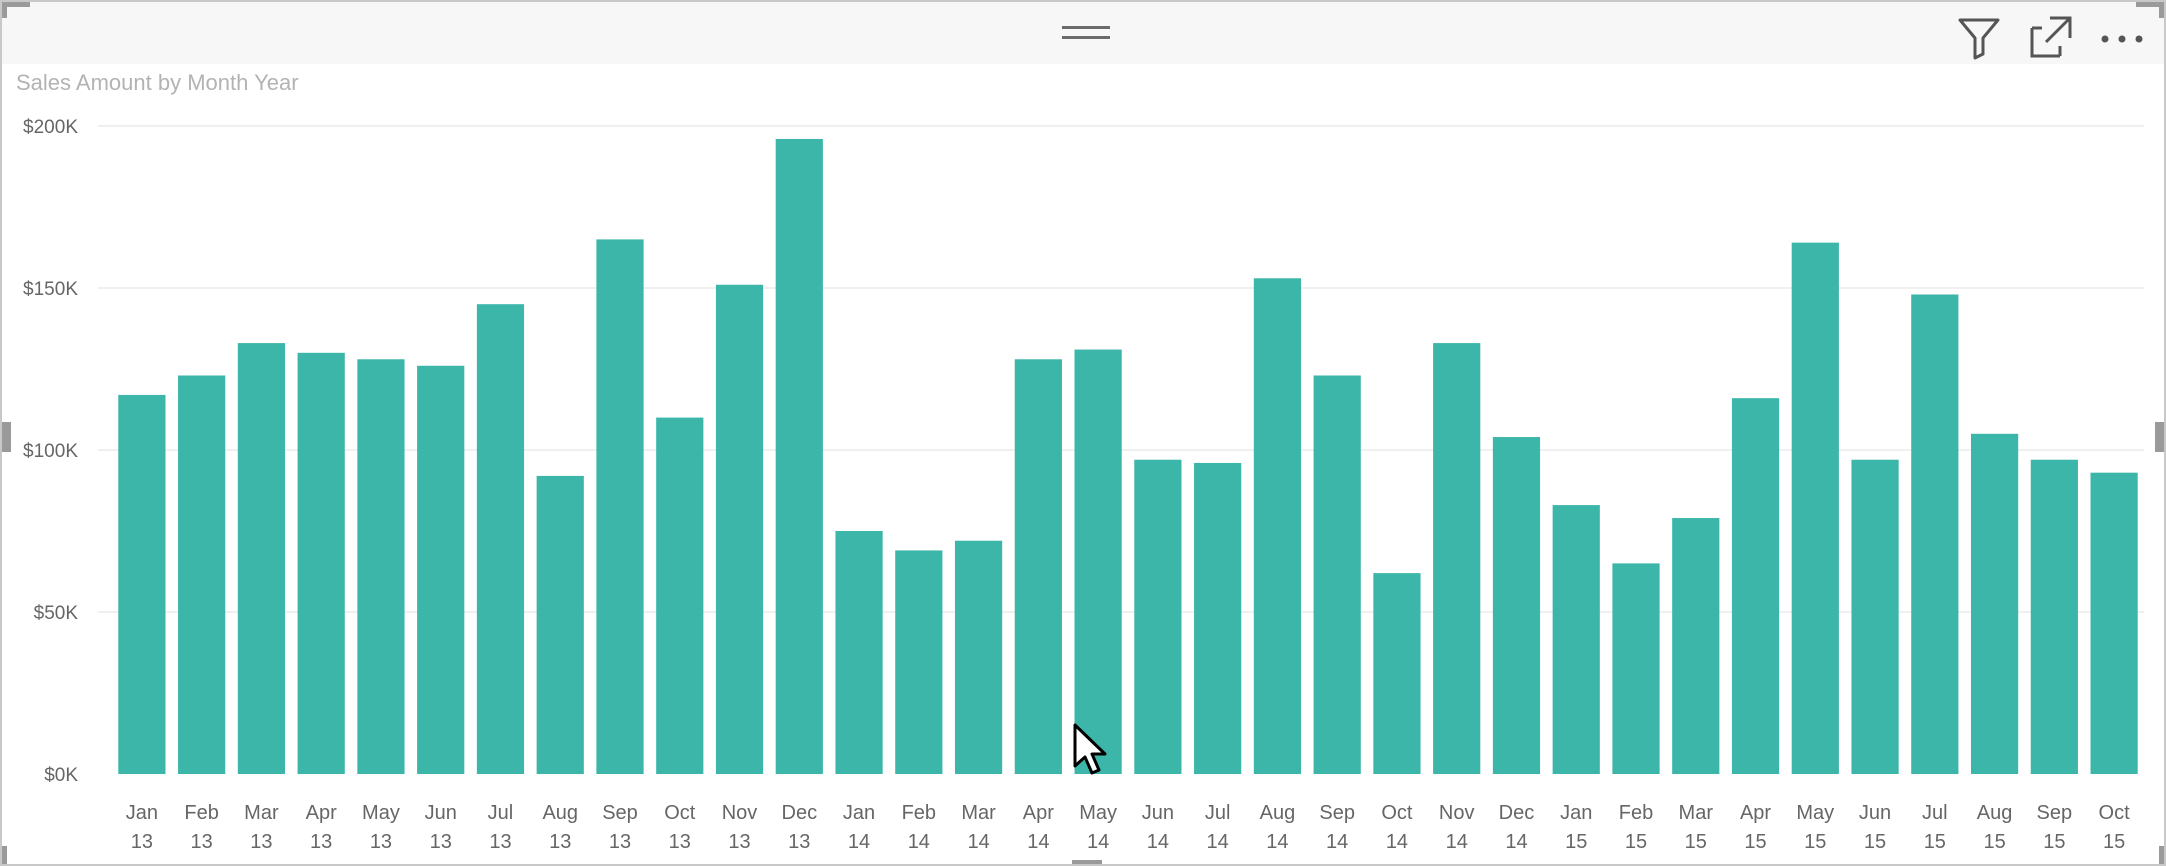 This screenshot has width=2166, height=866. Describe the element at coordinates (620, 813) in the screenshot. I see `x-axis-tick-label-month: Sep` at that location.